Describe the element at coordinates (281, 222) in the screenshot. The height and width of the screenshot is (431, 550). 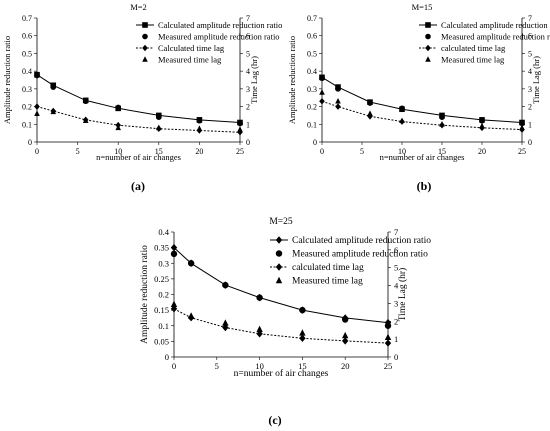
I see `chart-title: M=25` at that location.